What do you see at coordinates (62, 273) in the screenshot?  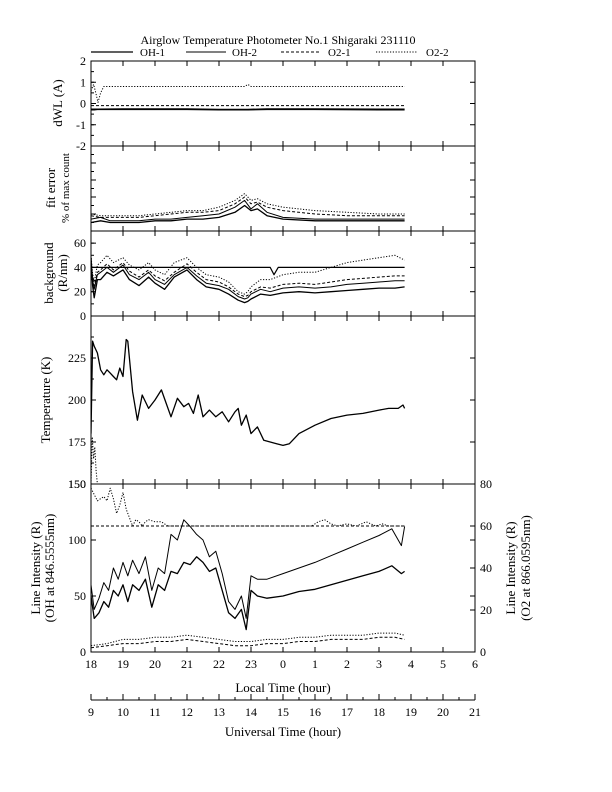 I see `y-axis-label2-background: (R/nm)` at bounding box center [62, 273].